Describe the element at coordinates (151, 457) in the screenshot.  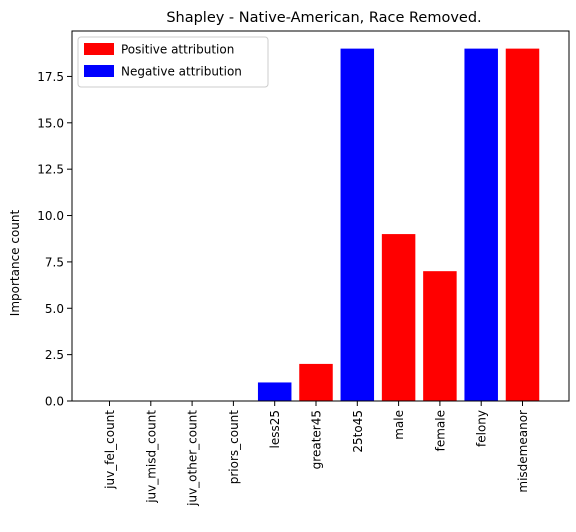
I see `x-tick-label: juv_misd_count` at that location.